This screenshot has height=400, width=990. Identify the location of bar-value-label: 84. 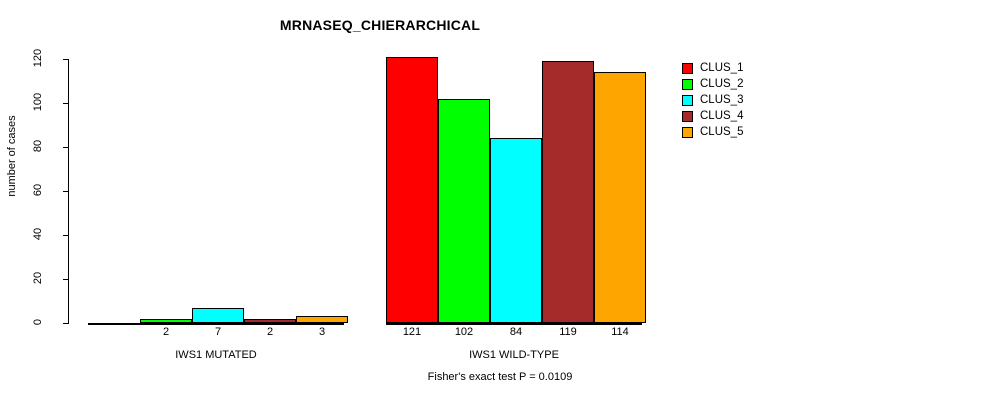
(516, 332).